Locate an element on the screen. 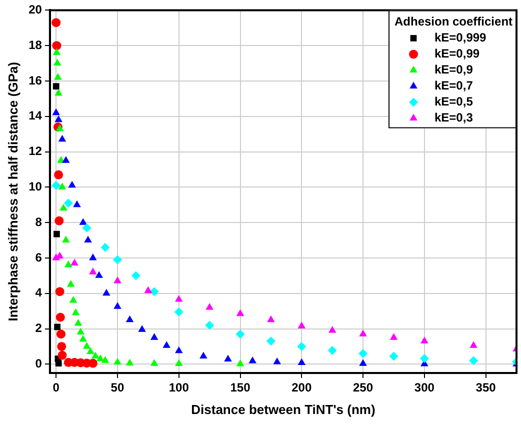  x-axis-title: Distance between TiNT's (nm) is located at coordinates (283, 409).